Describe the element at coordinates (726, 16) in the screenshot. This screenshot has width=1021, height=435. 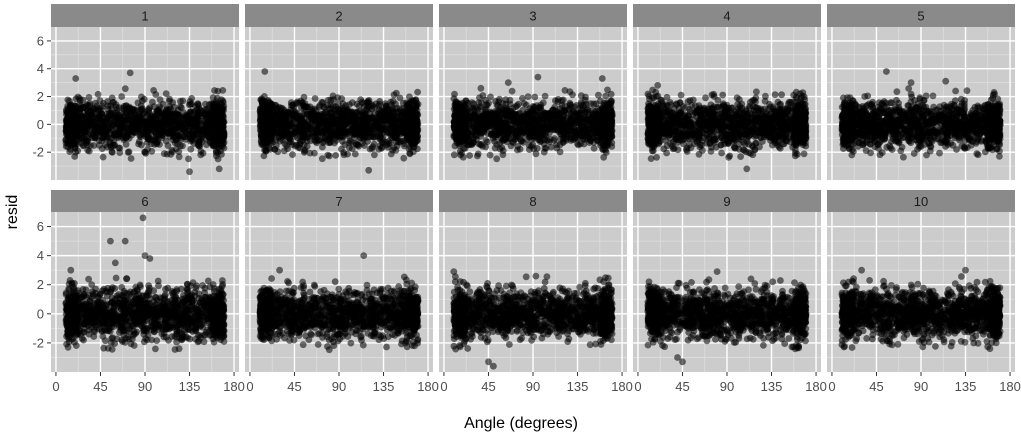
I see `facet-strip-label: 4` at that location.